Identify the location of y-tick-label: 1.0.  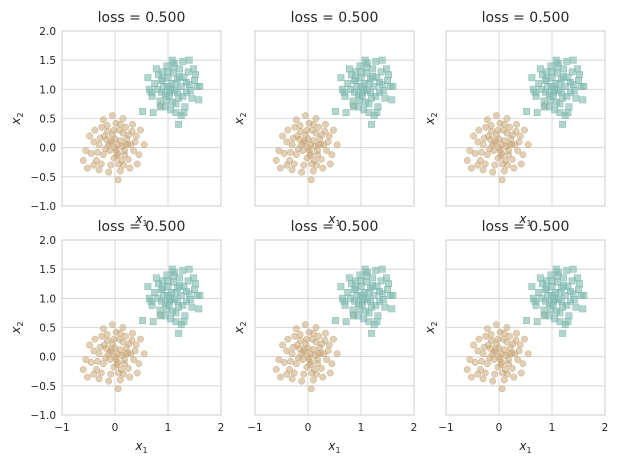
(47, 299).